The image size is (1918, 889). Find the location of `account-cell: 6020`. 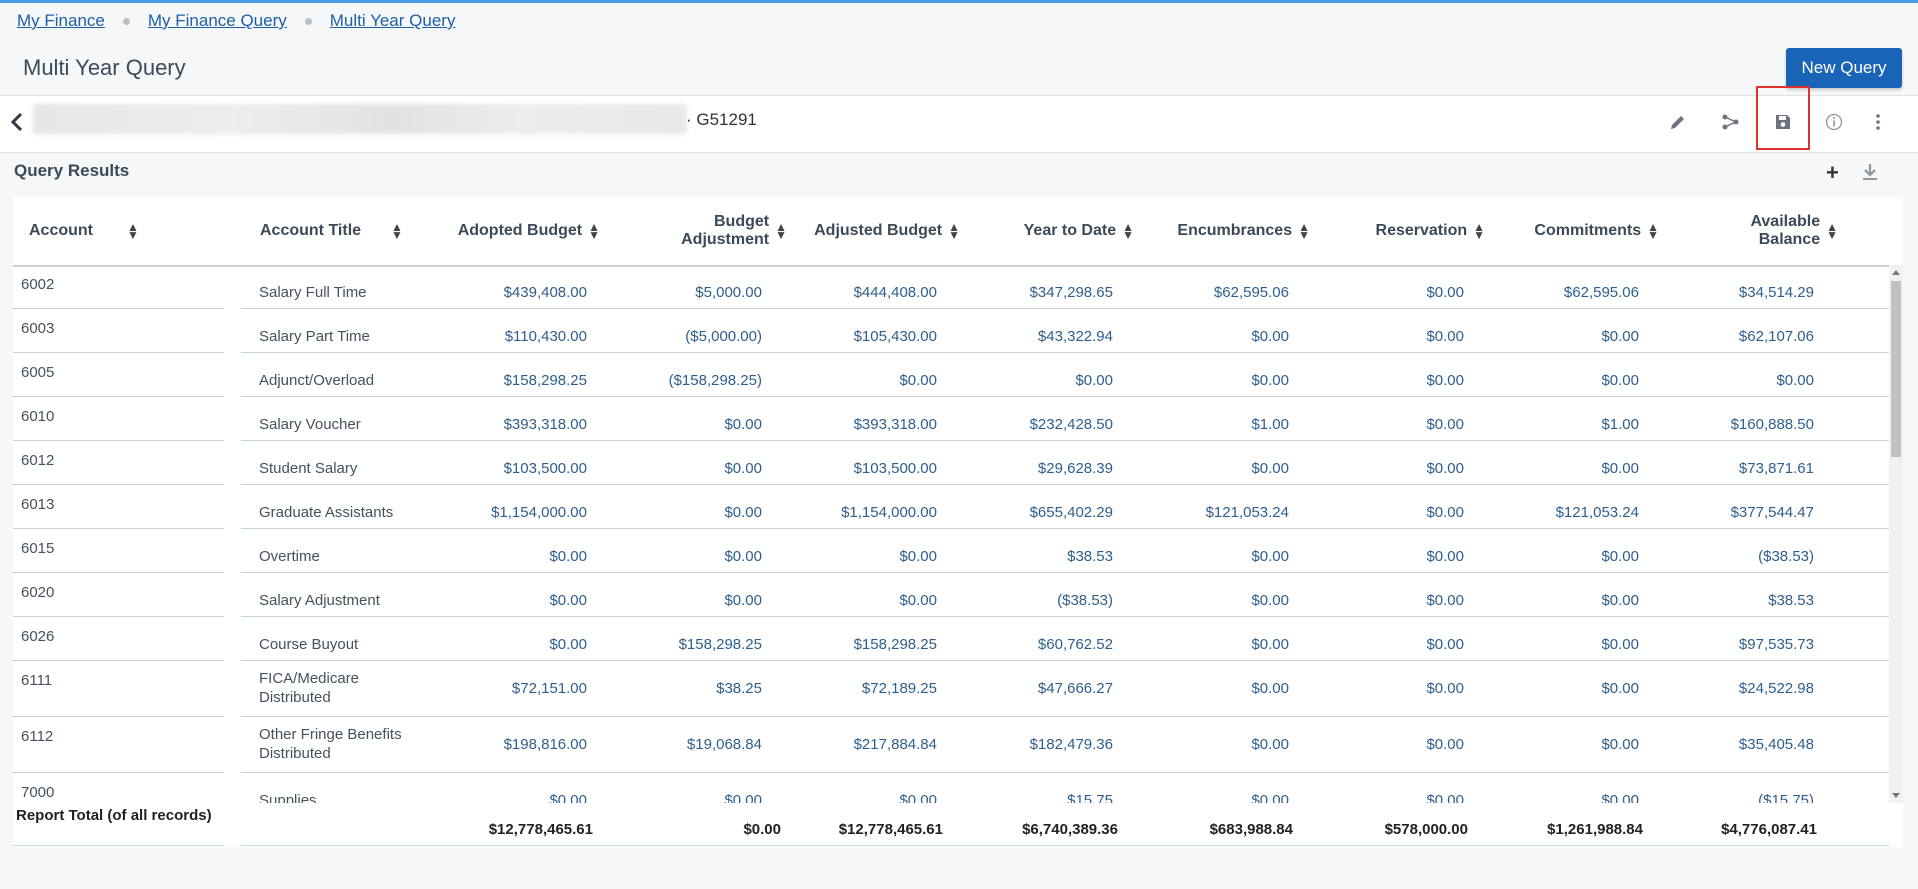

account-cell: 6020 is located at coordinates (38, 592).